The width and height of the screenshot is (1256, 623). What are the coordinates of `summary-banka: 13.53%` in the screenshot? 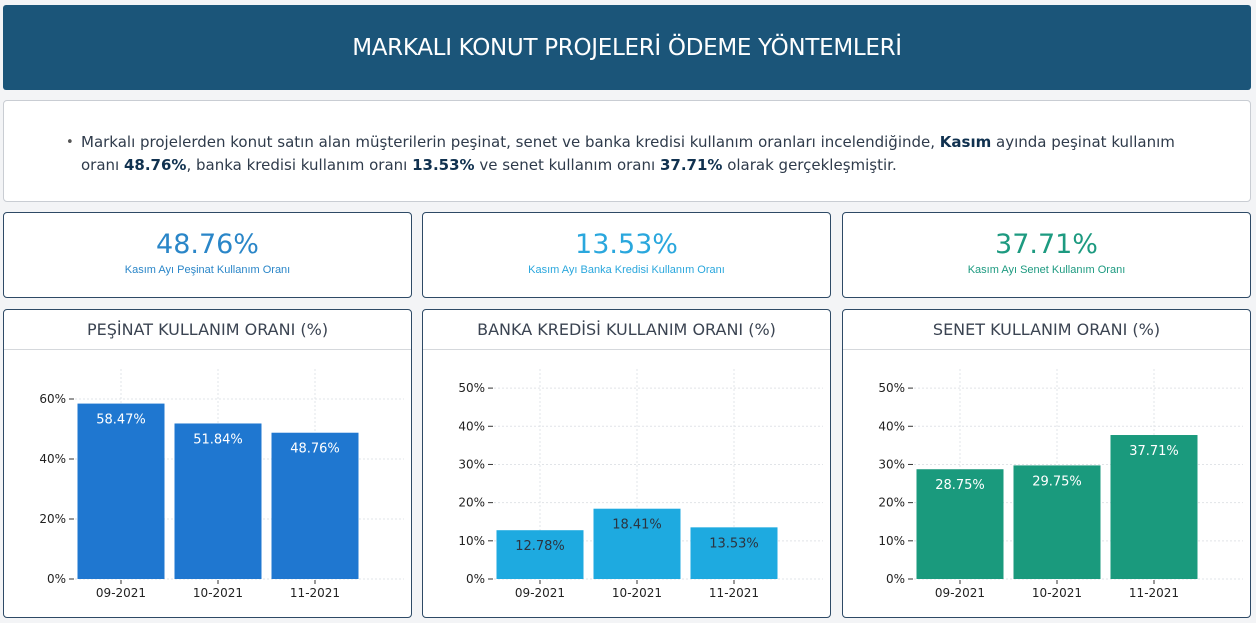 It's located at (443, 165).